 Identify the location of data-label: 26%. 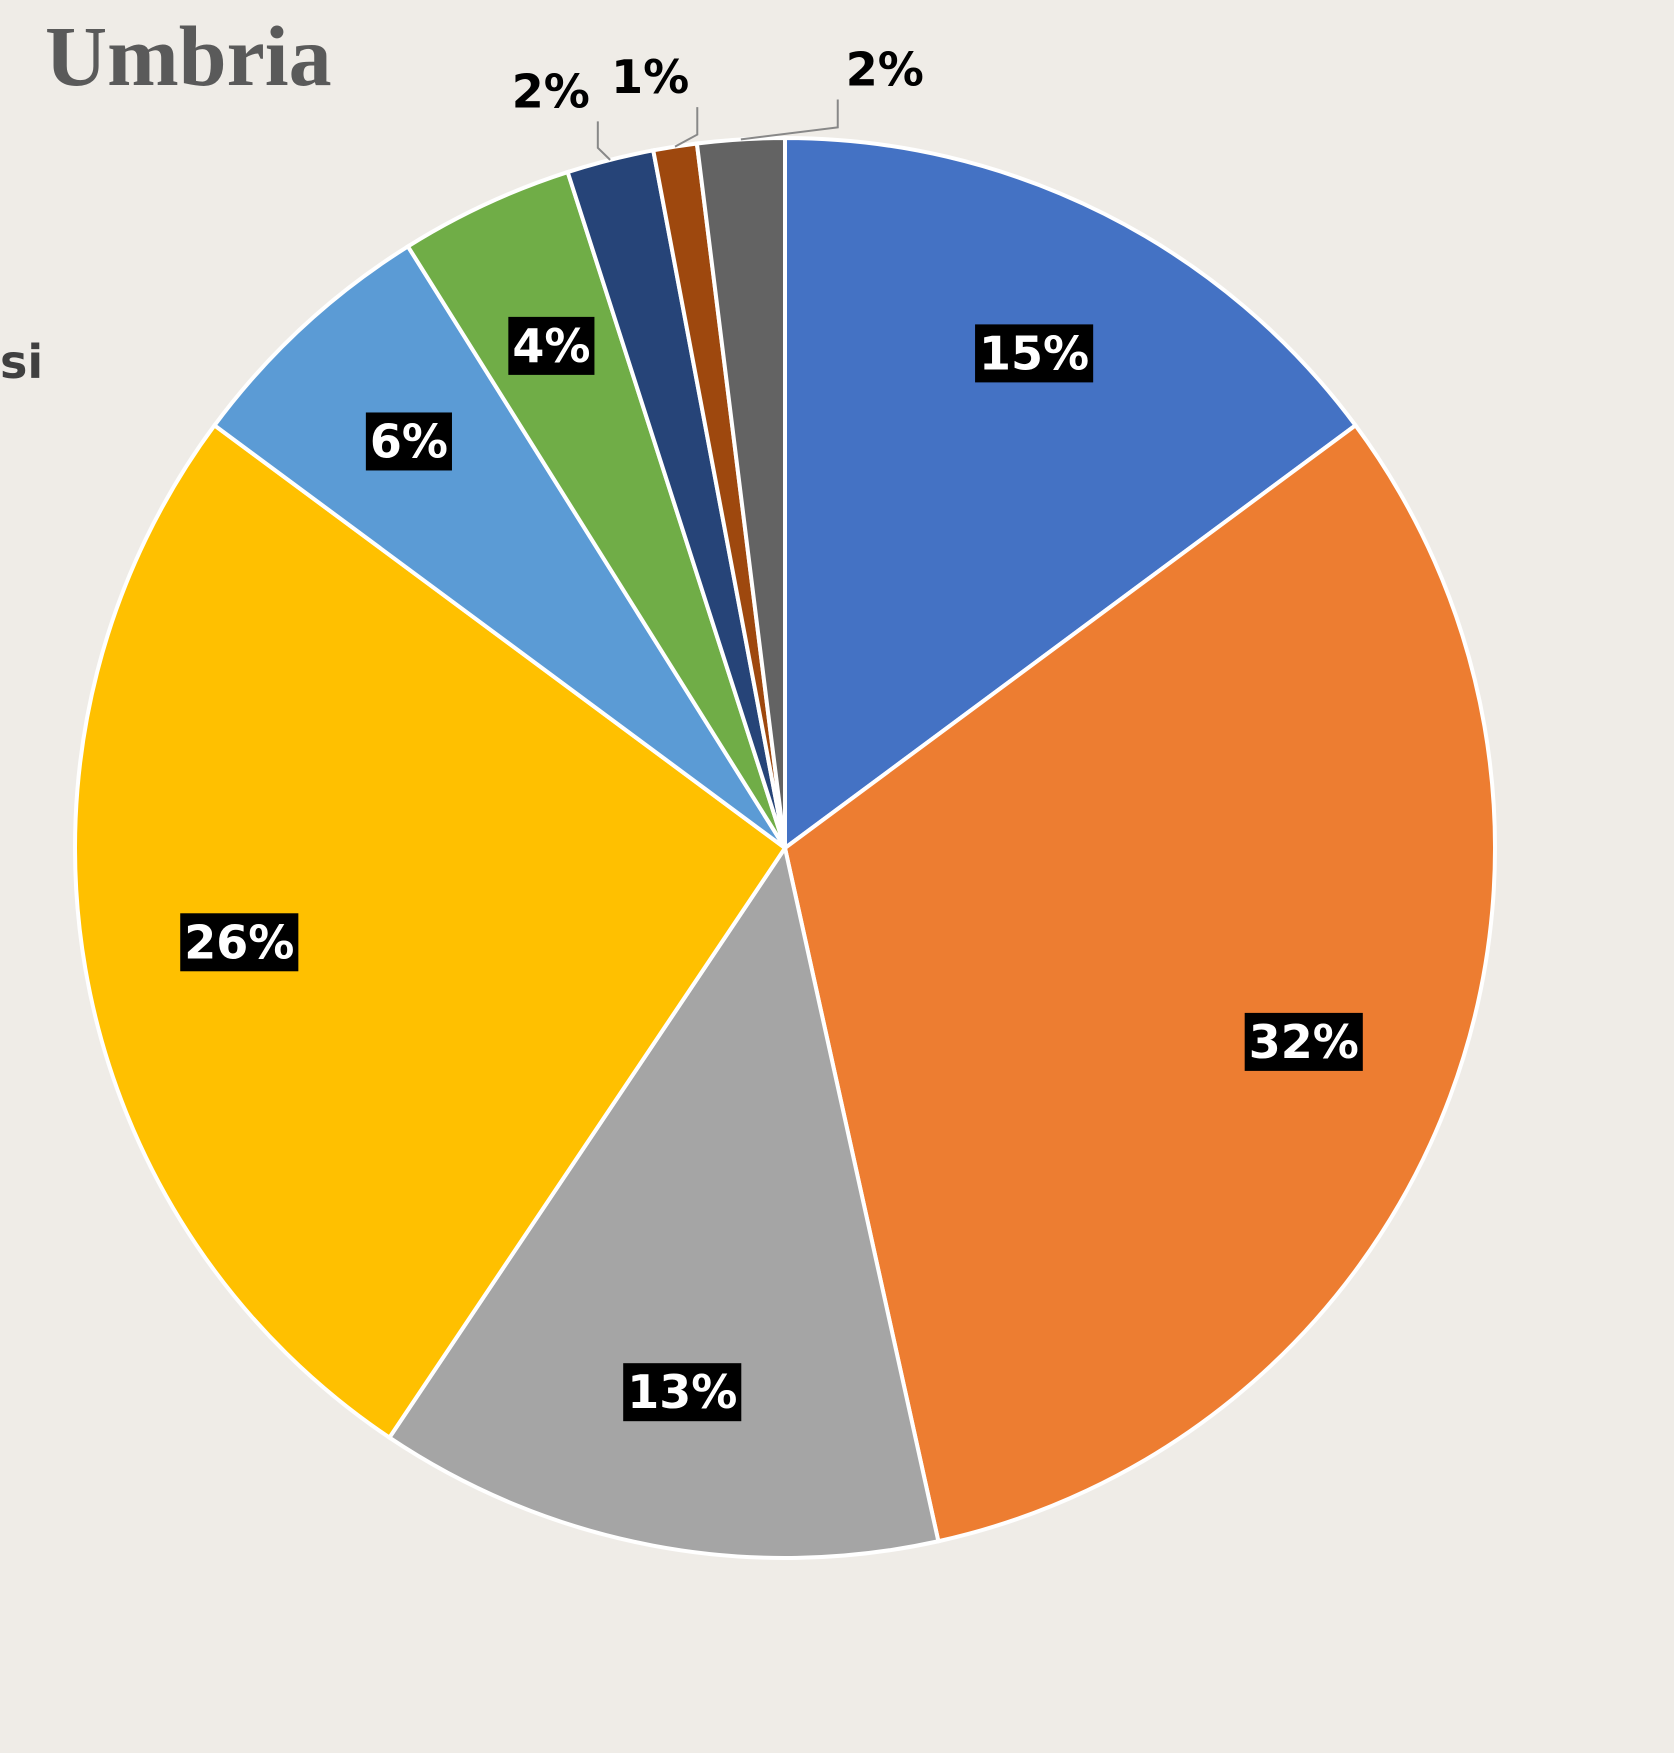
(239, 942).